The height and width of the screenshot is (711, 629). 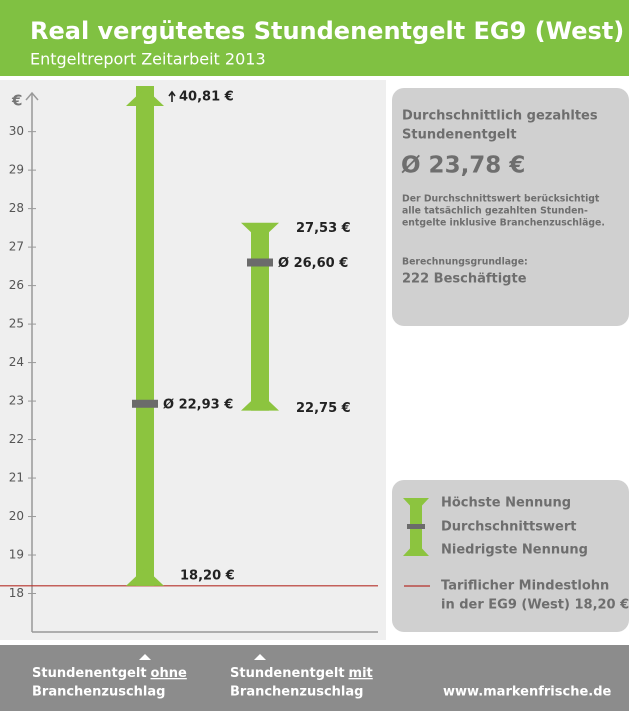 I want to click on legend-reference-label: in der EG9 (West) 18,20 €, so click(x=535, y=605).